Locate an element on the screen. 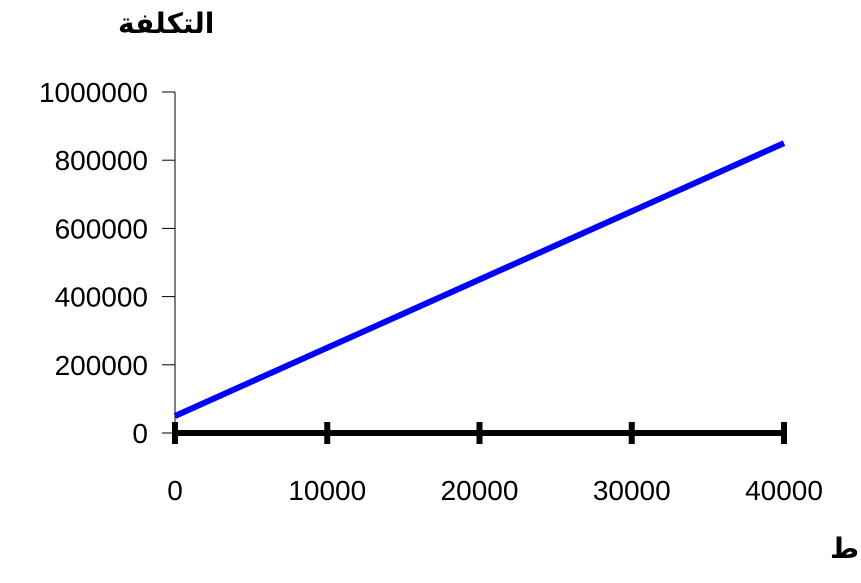 The image size is (861, 583). x-axis: 0 10000 20000 30000 40000 is located at coordinates (495, 464).